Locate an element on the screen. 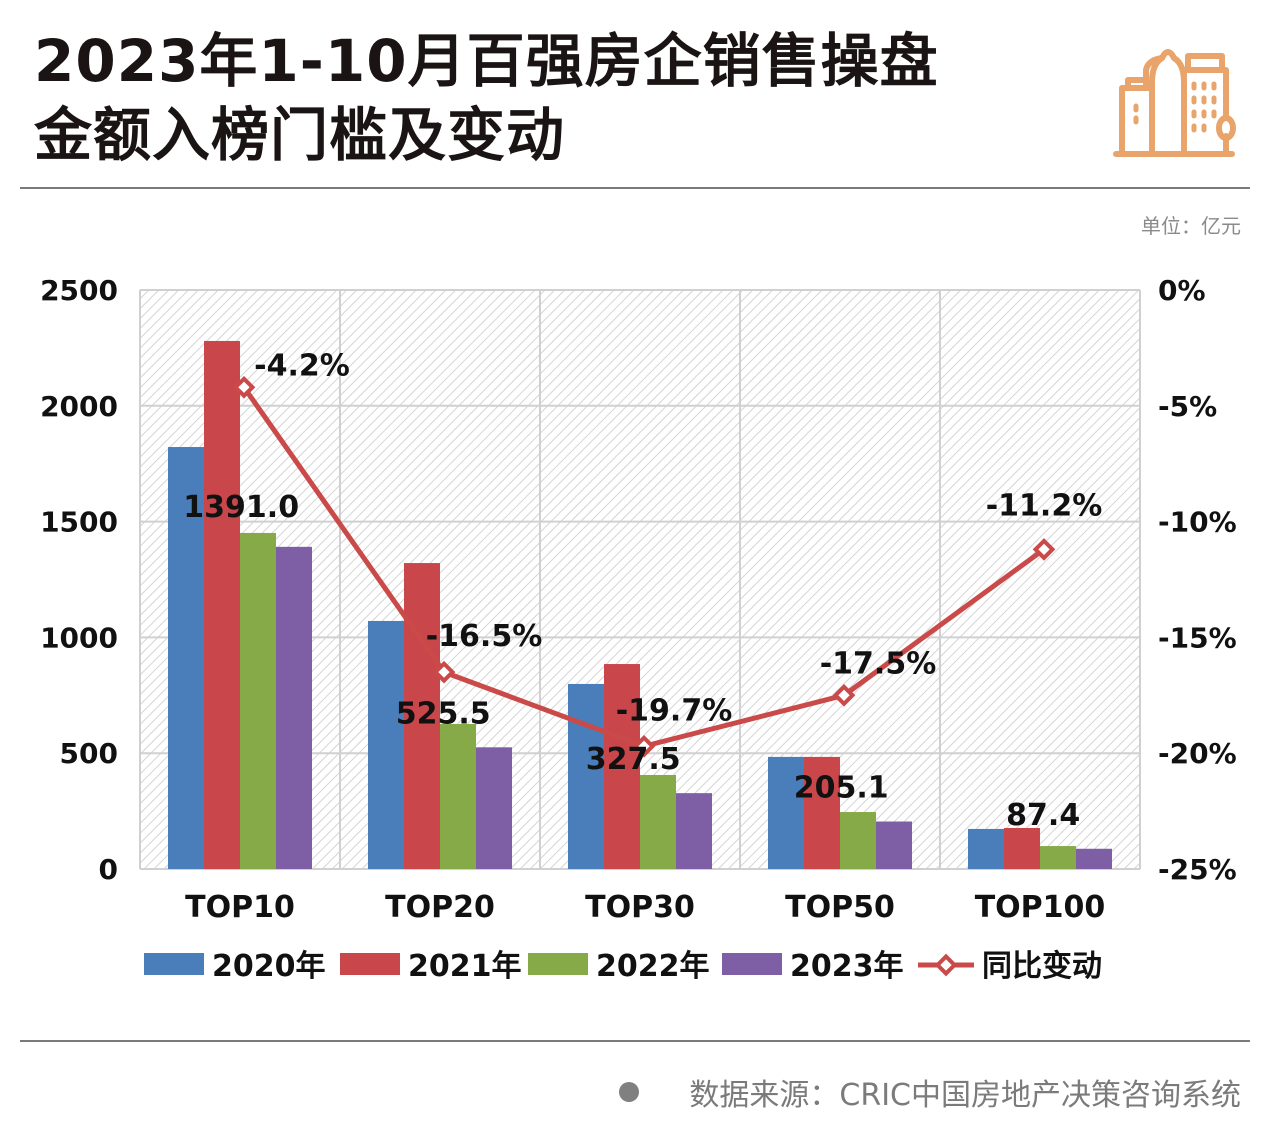 The height and width of the screenshot is (1144, 1267). yoy-marker-top100 is located at coordinates (1044, 549).